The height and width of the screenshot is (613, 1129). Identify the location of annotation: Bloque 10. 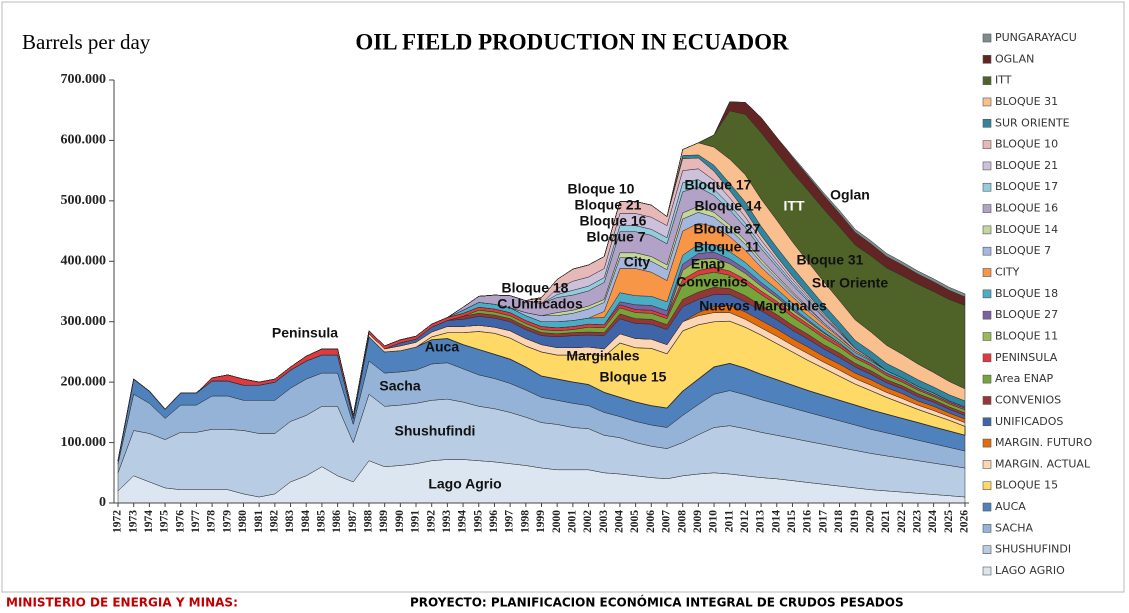
(601, 189).